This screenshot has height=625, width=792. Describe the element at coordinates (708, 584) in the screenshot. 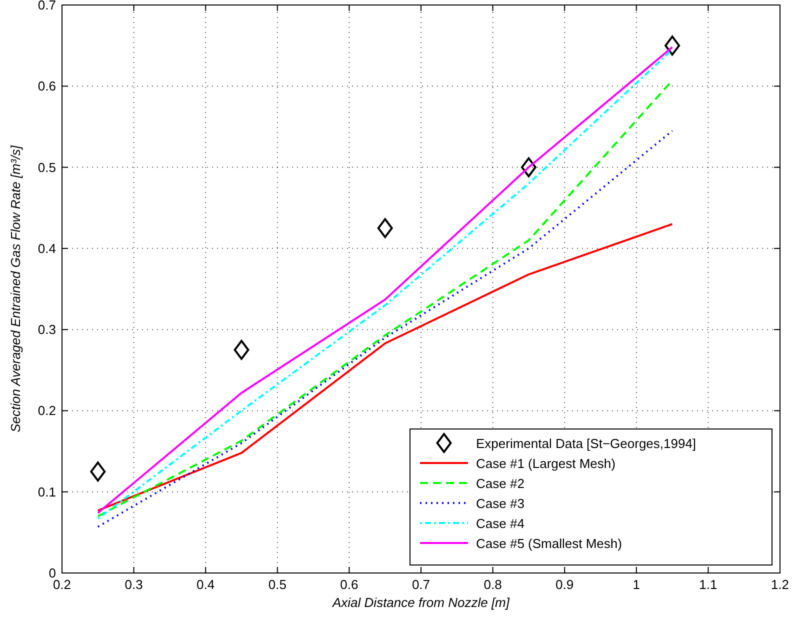

I see `x-tick-label: 1.1` at that location.